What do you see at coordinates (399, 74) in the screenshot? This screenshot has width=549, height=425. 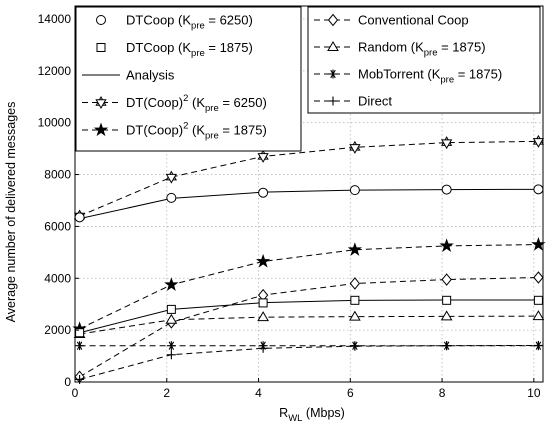 I see `legend-label-text: MobTorrent (K` at bounding box center [399, 74].